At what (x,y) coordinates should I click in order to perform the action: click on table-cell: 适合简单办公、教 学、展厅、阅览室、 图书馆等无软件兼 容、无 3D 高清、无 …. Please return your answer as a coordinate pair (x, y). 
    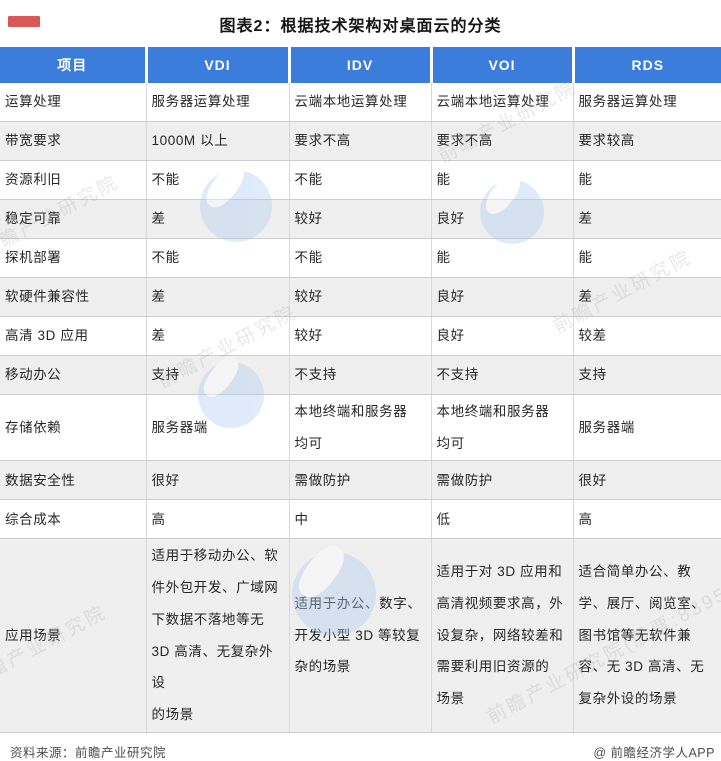
    Looking at the image, I should click on (646, 635).